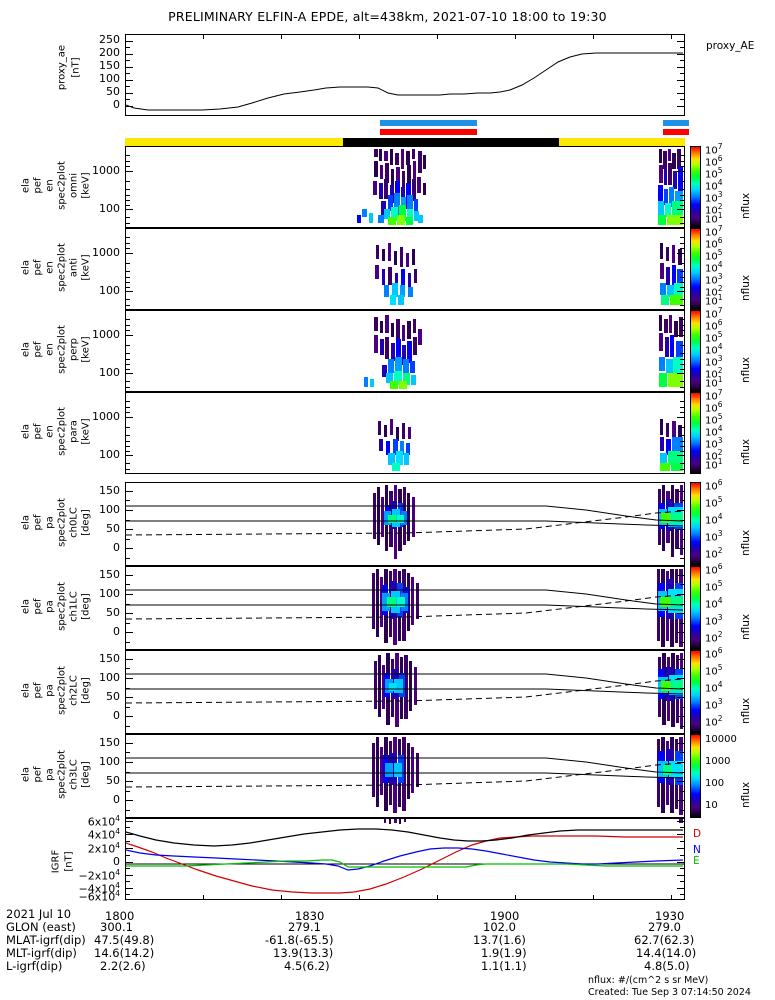  Describe the element at coordinates (120, 916) in the screenshot. I see `xtick-1800: 1800` at that location.